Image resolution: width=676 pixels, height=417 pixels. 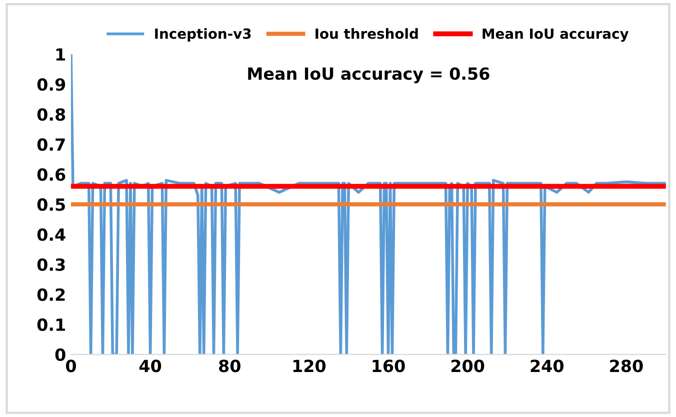 I want to click on y-tick-label: 0, so click(x=60, y=355).